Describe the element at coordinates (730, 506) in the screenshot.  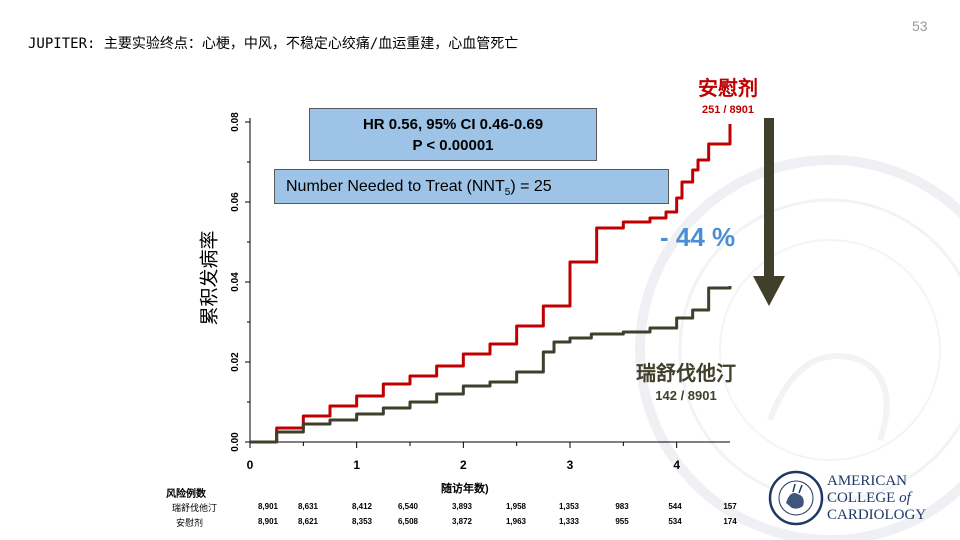
I see `risk-table-cell: 157` at that location.